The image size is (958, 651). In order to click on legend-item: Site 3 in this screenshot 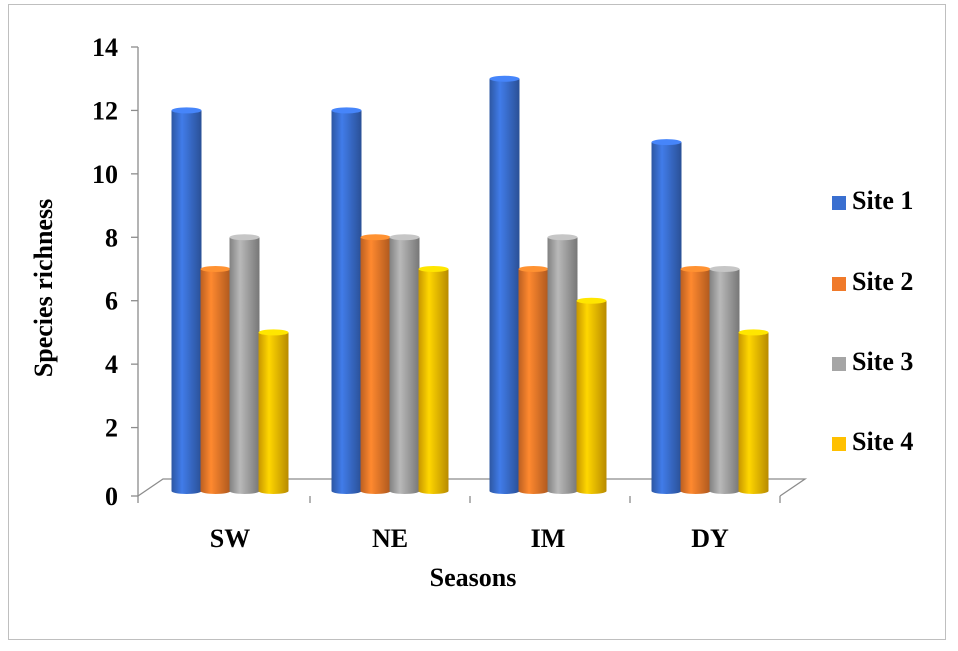, I will do `click(872, 361)`.